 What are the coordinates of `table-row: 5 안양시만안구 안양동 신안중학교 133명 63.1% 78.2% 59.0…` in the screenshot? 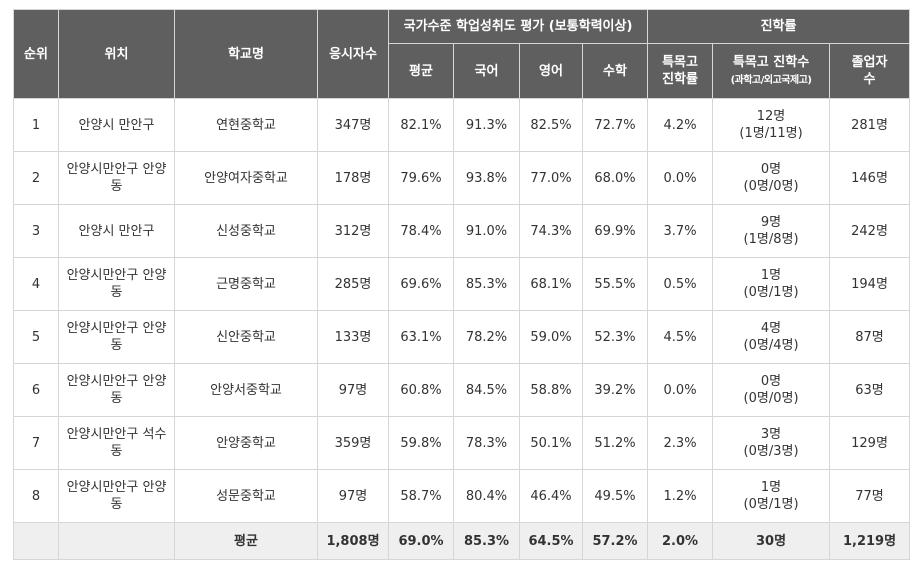 It's located at (462, 337).